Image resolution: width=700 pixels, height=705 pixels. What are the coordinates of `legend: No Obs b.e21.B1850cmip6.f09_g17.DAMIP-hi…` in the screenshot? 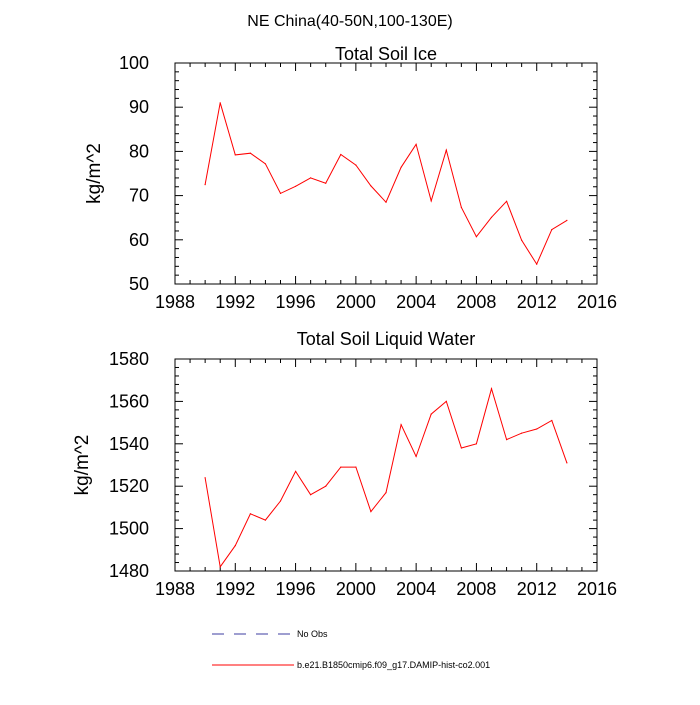 It's located at (351, 649).